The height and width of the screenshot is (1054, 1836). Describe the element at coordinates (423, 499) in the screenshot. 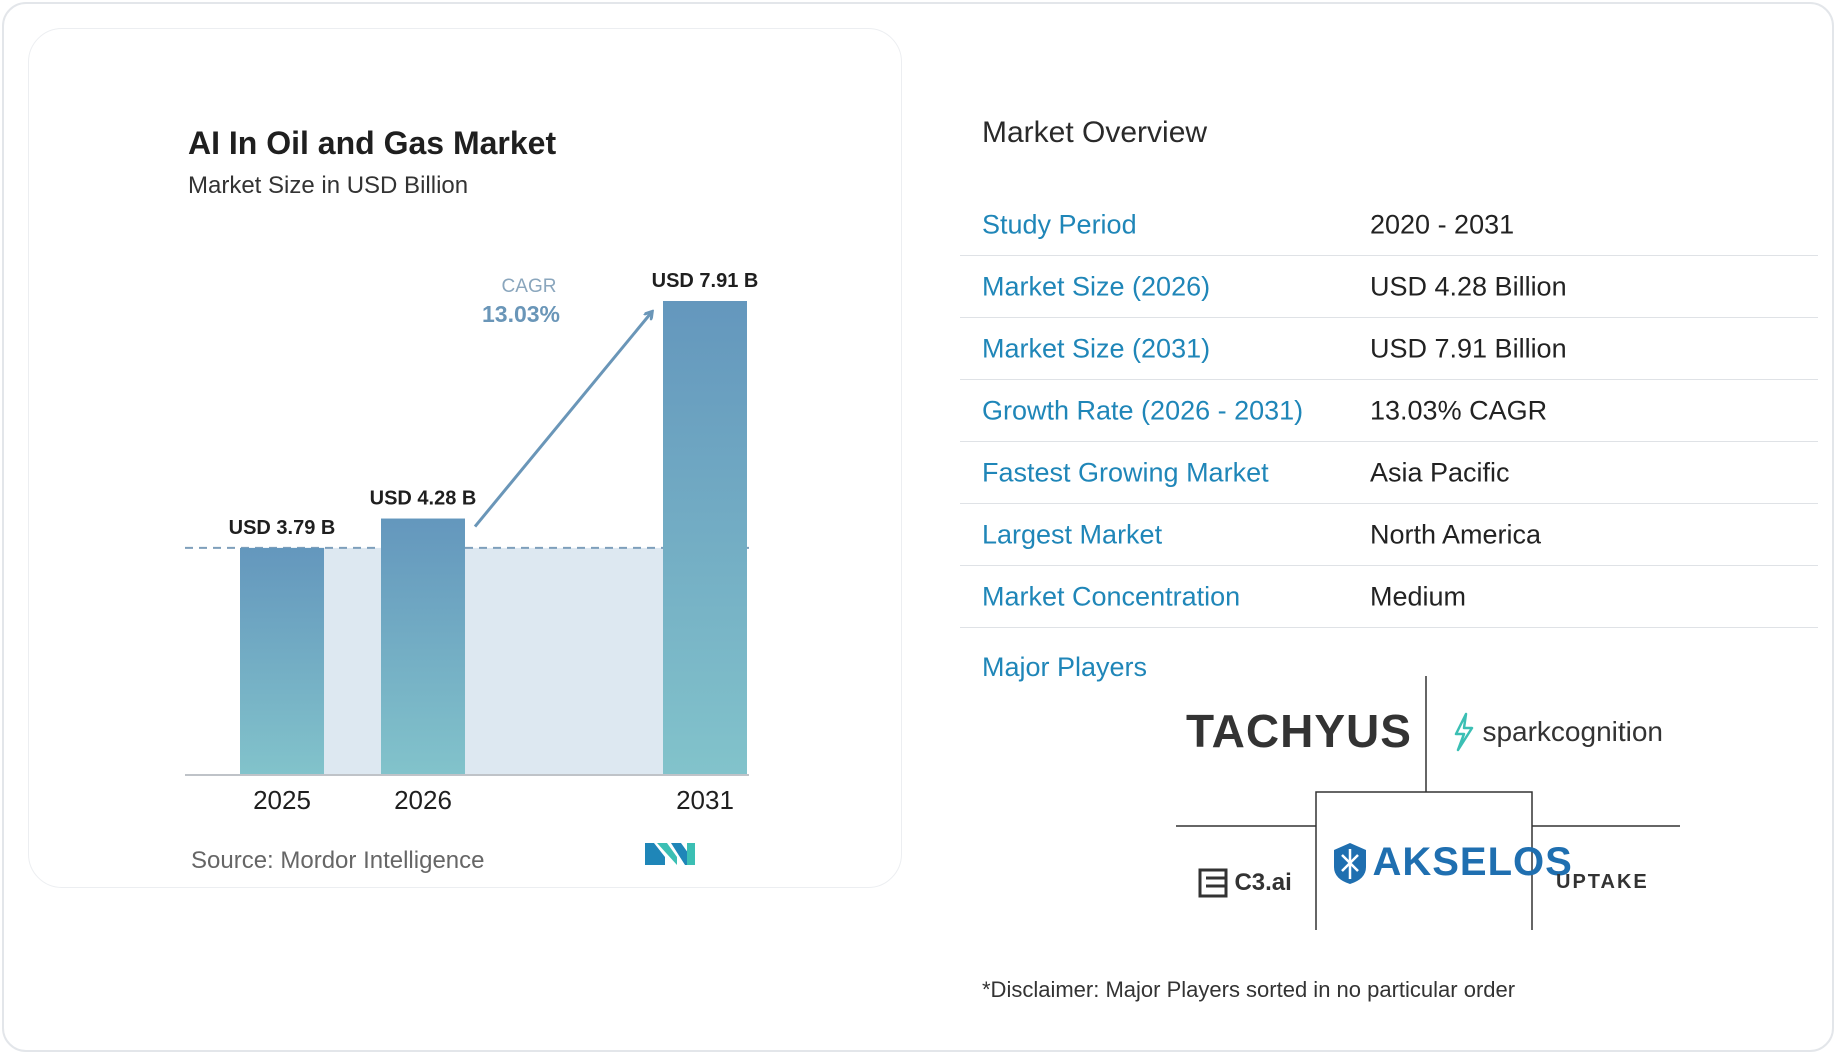

I see `data-label-2026: USD 4.28 B` at that location.